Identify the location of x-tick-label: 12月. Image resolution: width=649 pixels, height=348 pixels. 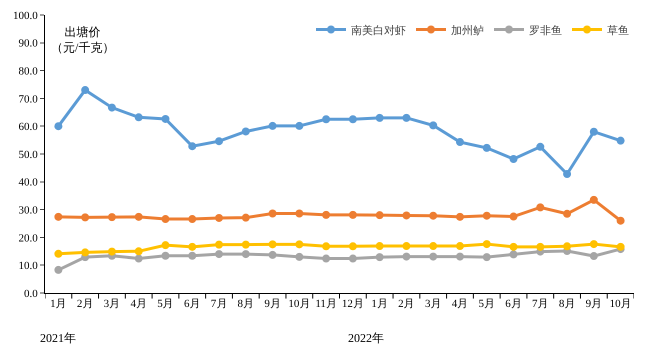
(353, 304).